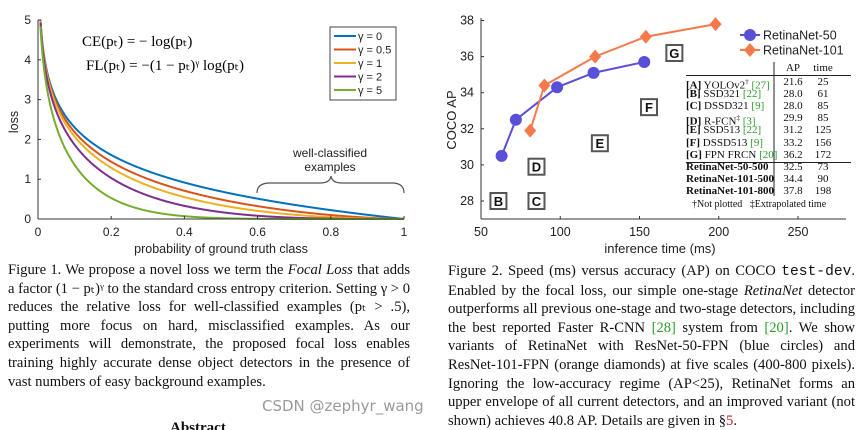 This screenshot has width=865, height=430. What do you see at coordinates (823, 166) in the screenshot?
I see `table-row-time: 73` at bounding box center [823, 166].